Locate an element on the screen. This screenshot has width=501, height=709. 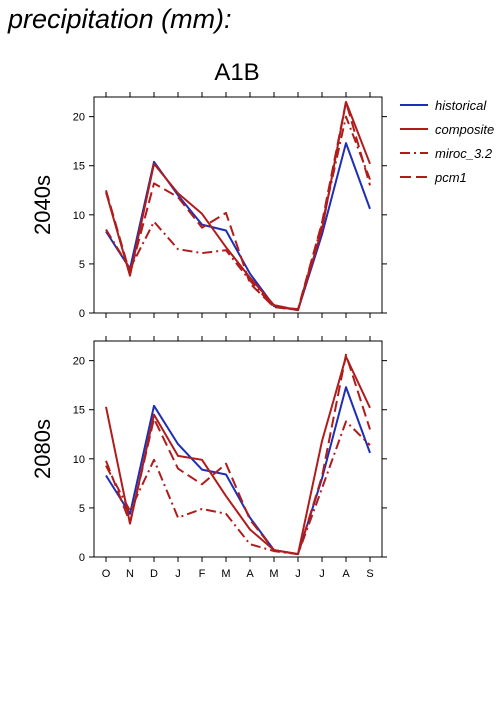
panel-label: 2080s is located at coordinates (42, 449).